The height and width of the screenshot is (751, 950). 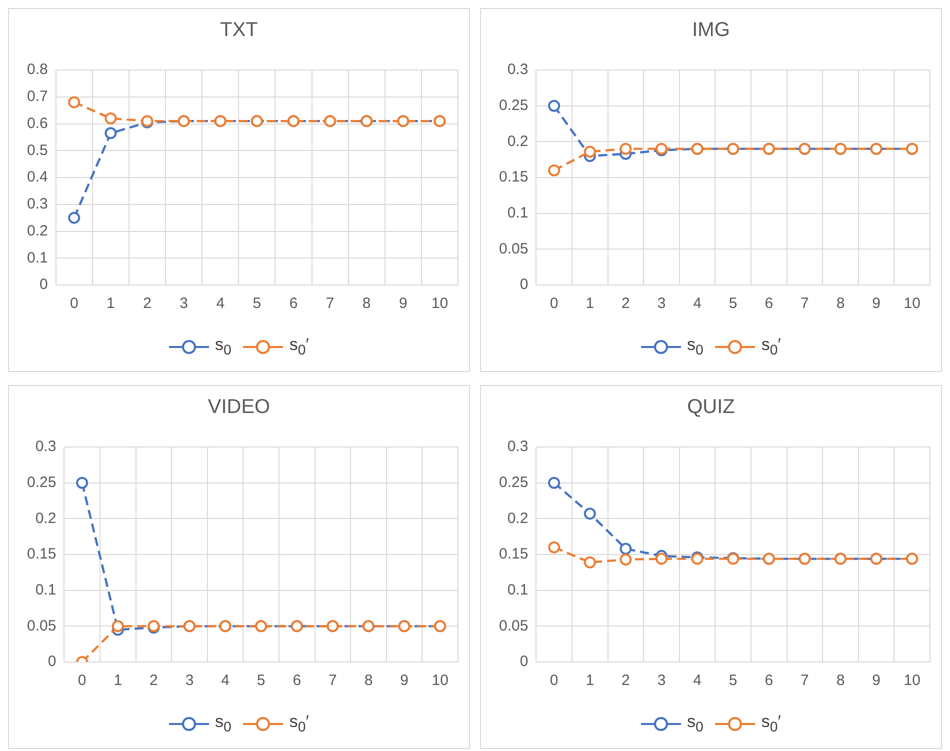 I want to click on y-tick-label: 0.6, so click(x=37, y=123).